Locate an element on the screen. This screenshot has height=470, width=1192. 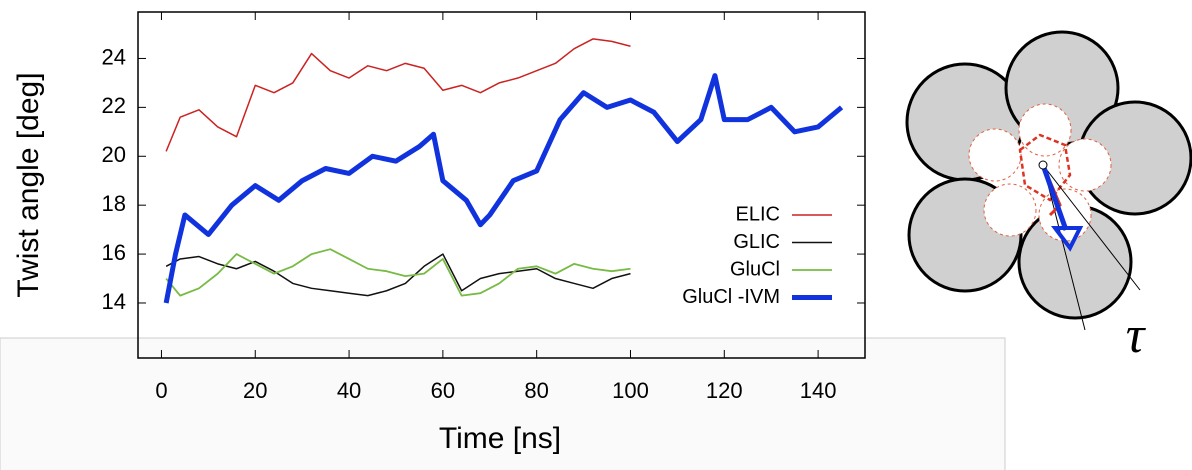
legend-label: ELIC is located at coordinates (758, 214).